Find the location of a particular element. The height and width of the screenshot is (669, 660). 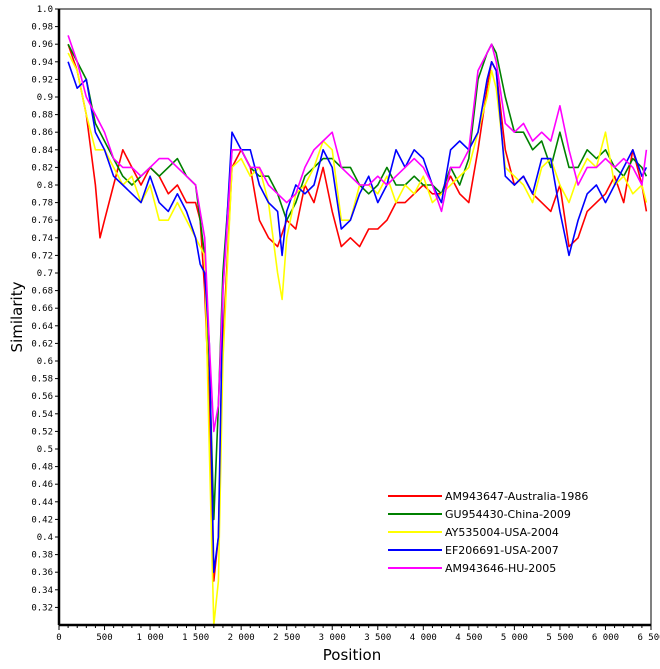

y-axis-label: Similarity is located at coordinates (17, 316).